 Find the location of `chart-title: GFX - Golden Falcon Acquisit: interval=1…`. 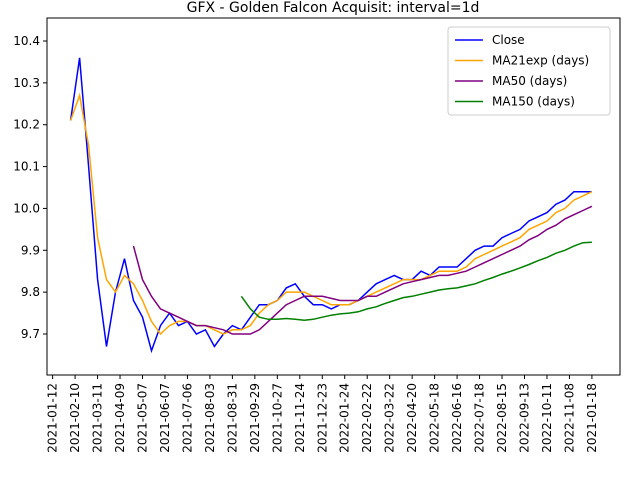

chart-title: GFX - Golden Falcon Acquisit: interval=1… is located at coordinates (333, 8).